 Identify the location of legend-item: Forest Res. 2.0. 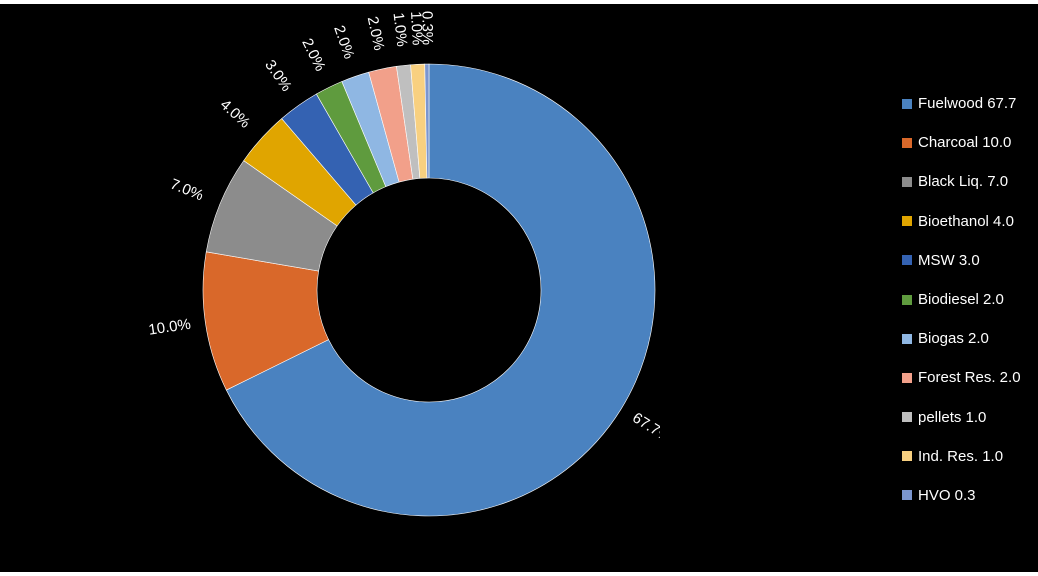
(961, 377).